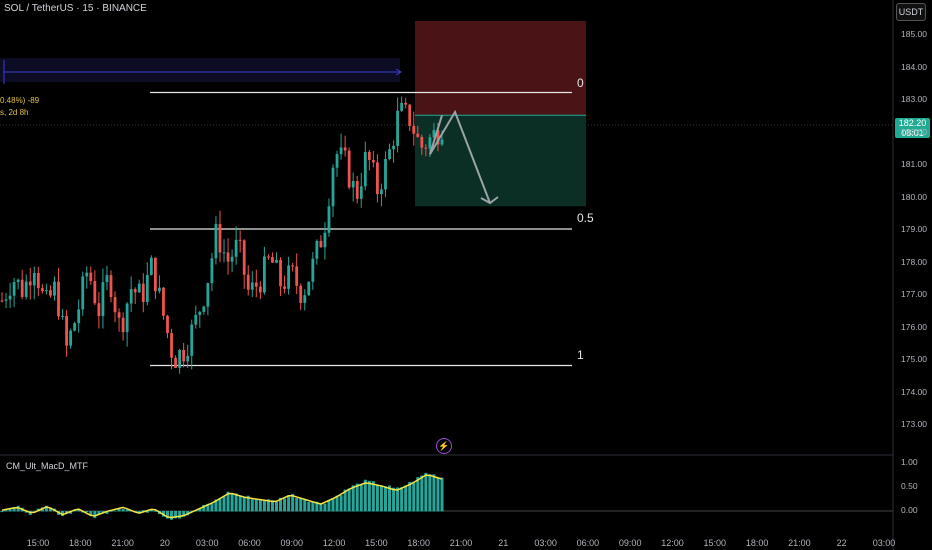 The height and width of the screenshot is (550, 932). I want to click on trade-position-box, so click(500, 114).